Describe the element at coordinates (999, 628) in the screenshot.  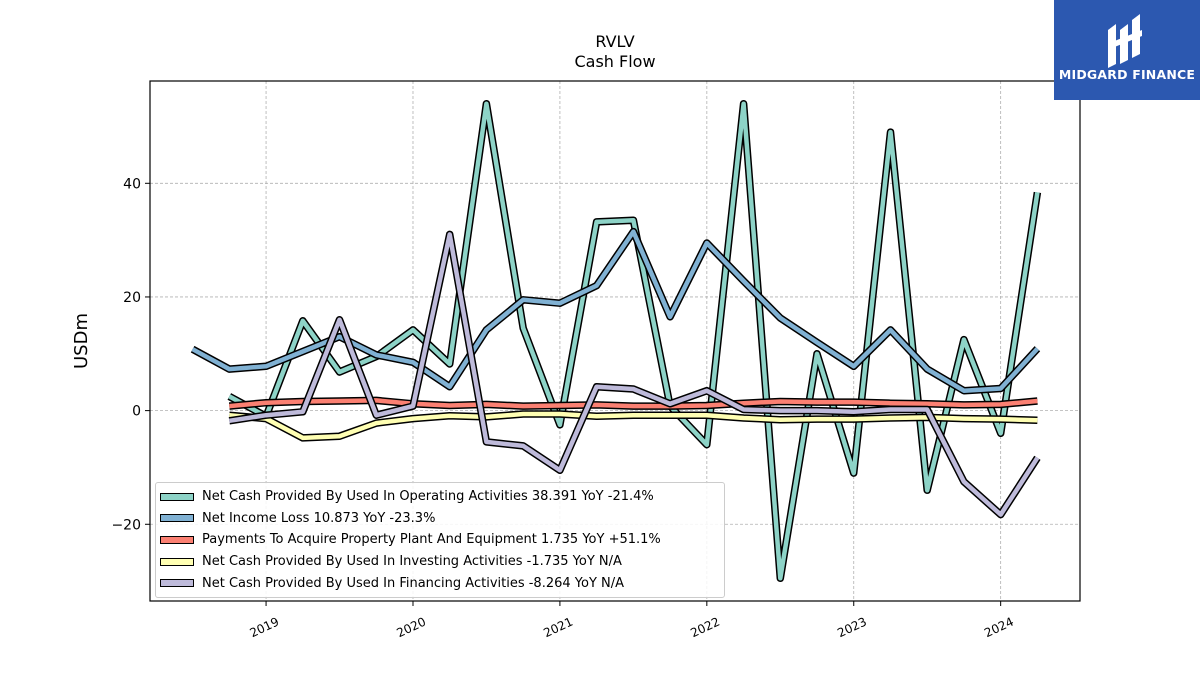
I see `x-tick-label: 2024` at that location.